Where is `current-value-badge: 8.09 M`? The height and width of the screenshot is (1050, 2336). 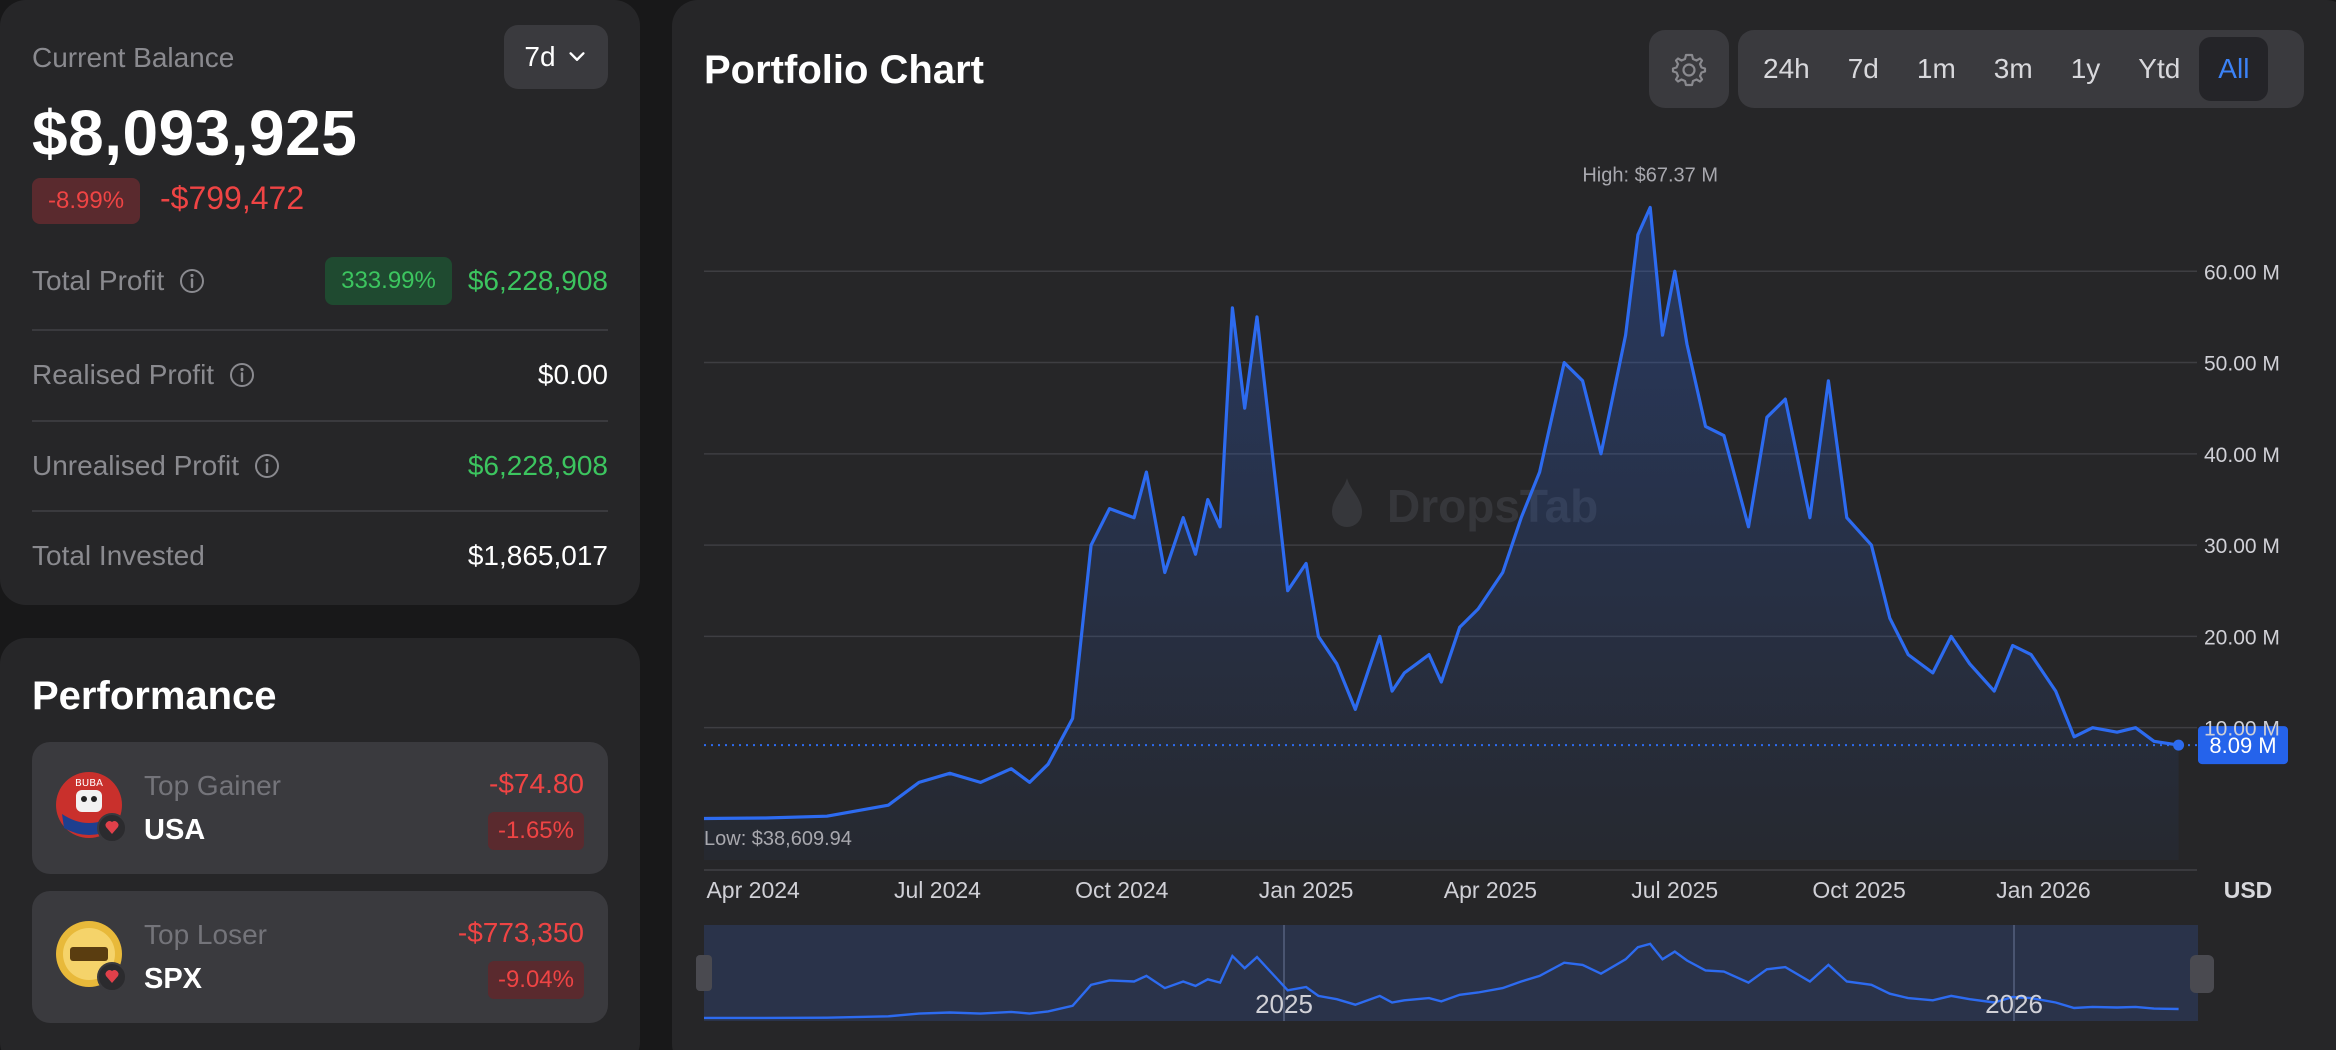
current-value-badge: 8.09 M is located at coordinates (2243, 745).